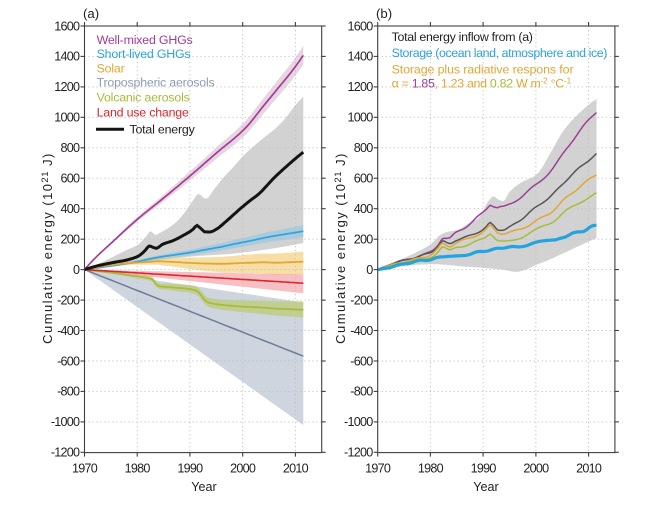 The height and width of the screenshot is (518, 650). What do you see at coordinates (483, 70) in the screenshot?
I see `svg-text:Storage plus radiative respons: Storage plus radiative respons for` at bounding box center [483, 70].